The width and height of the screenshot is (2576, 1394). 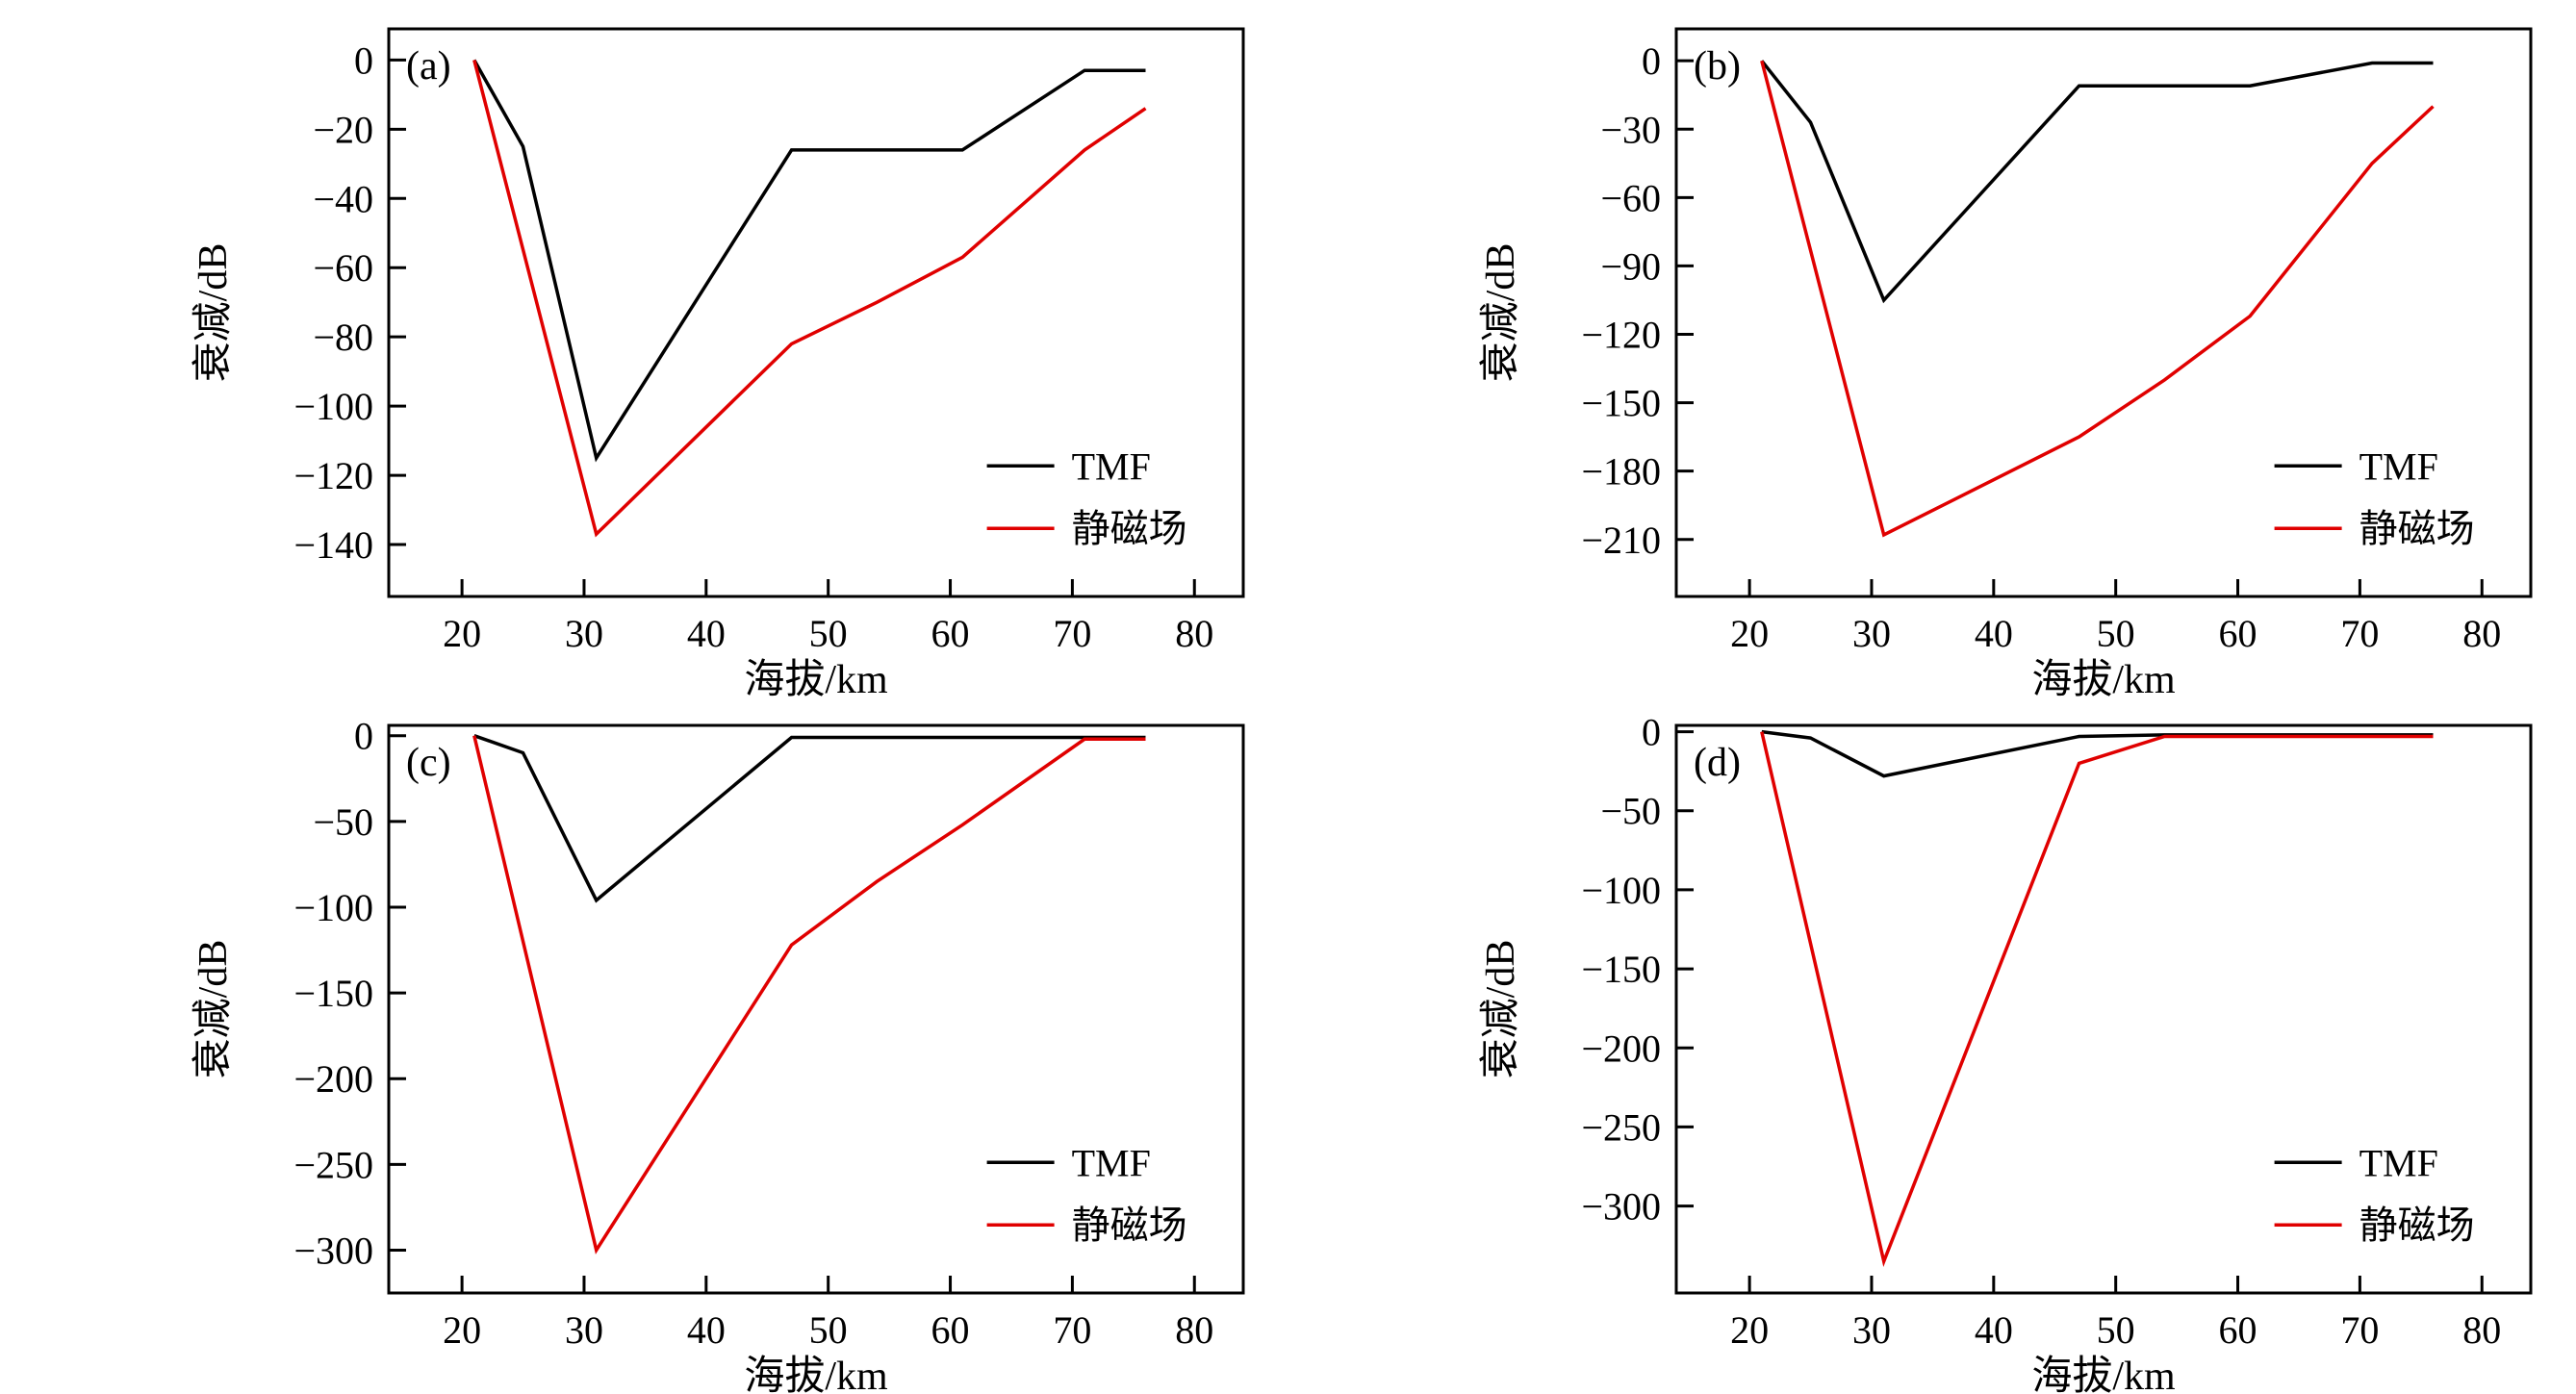 I want to click on y-tick-label: −140, so click(x=333, y=545).